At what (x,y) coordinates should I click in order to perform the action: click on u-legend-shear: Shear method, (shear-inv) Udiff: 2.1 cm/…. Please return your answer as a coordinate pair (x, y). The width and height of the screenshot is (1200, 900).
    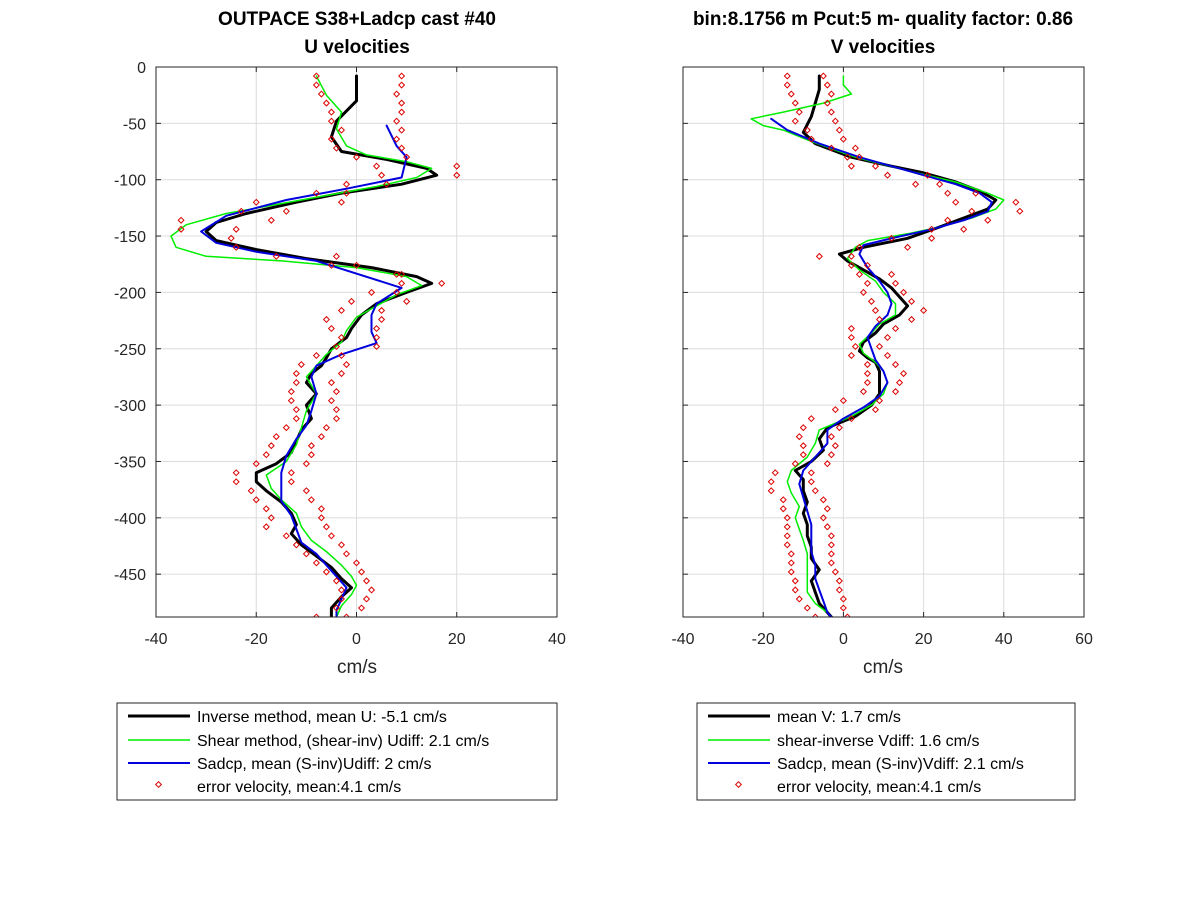
    Looking at the image, I should click on (343, 741).